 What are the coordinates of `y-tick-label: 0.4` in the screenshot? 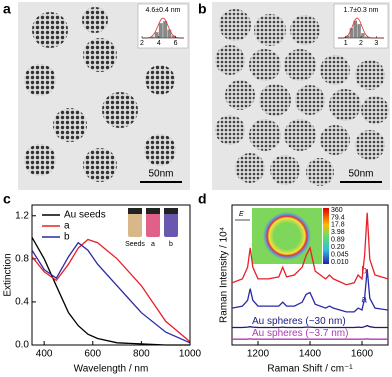 It's located at (22, 302).